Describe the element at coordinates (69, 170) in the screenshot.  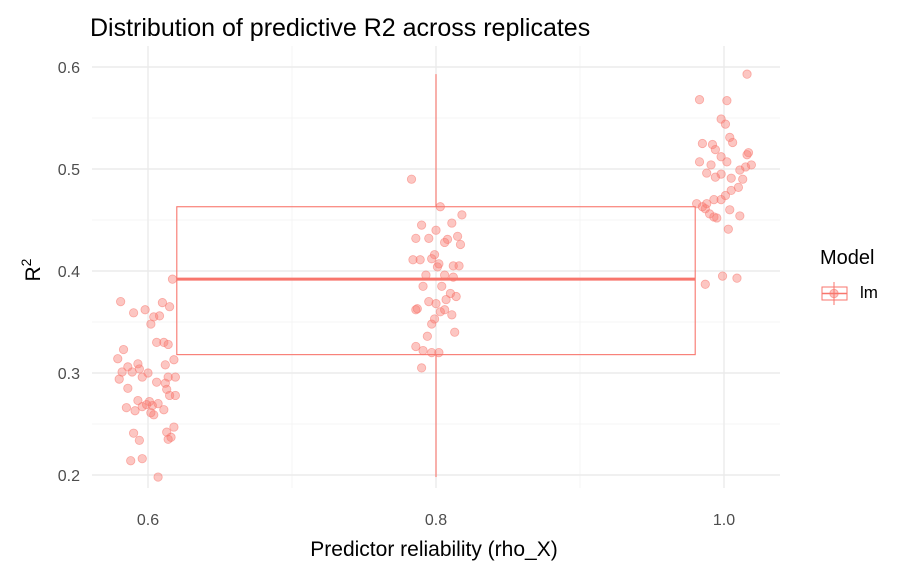
I see `y-tick-label: 0.5` at that location.